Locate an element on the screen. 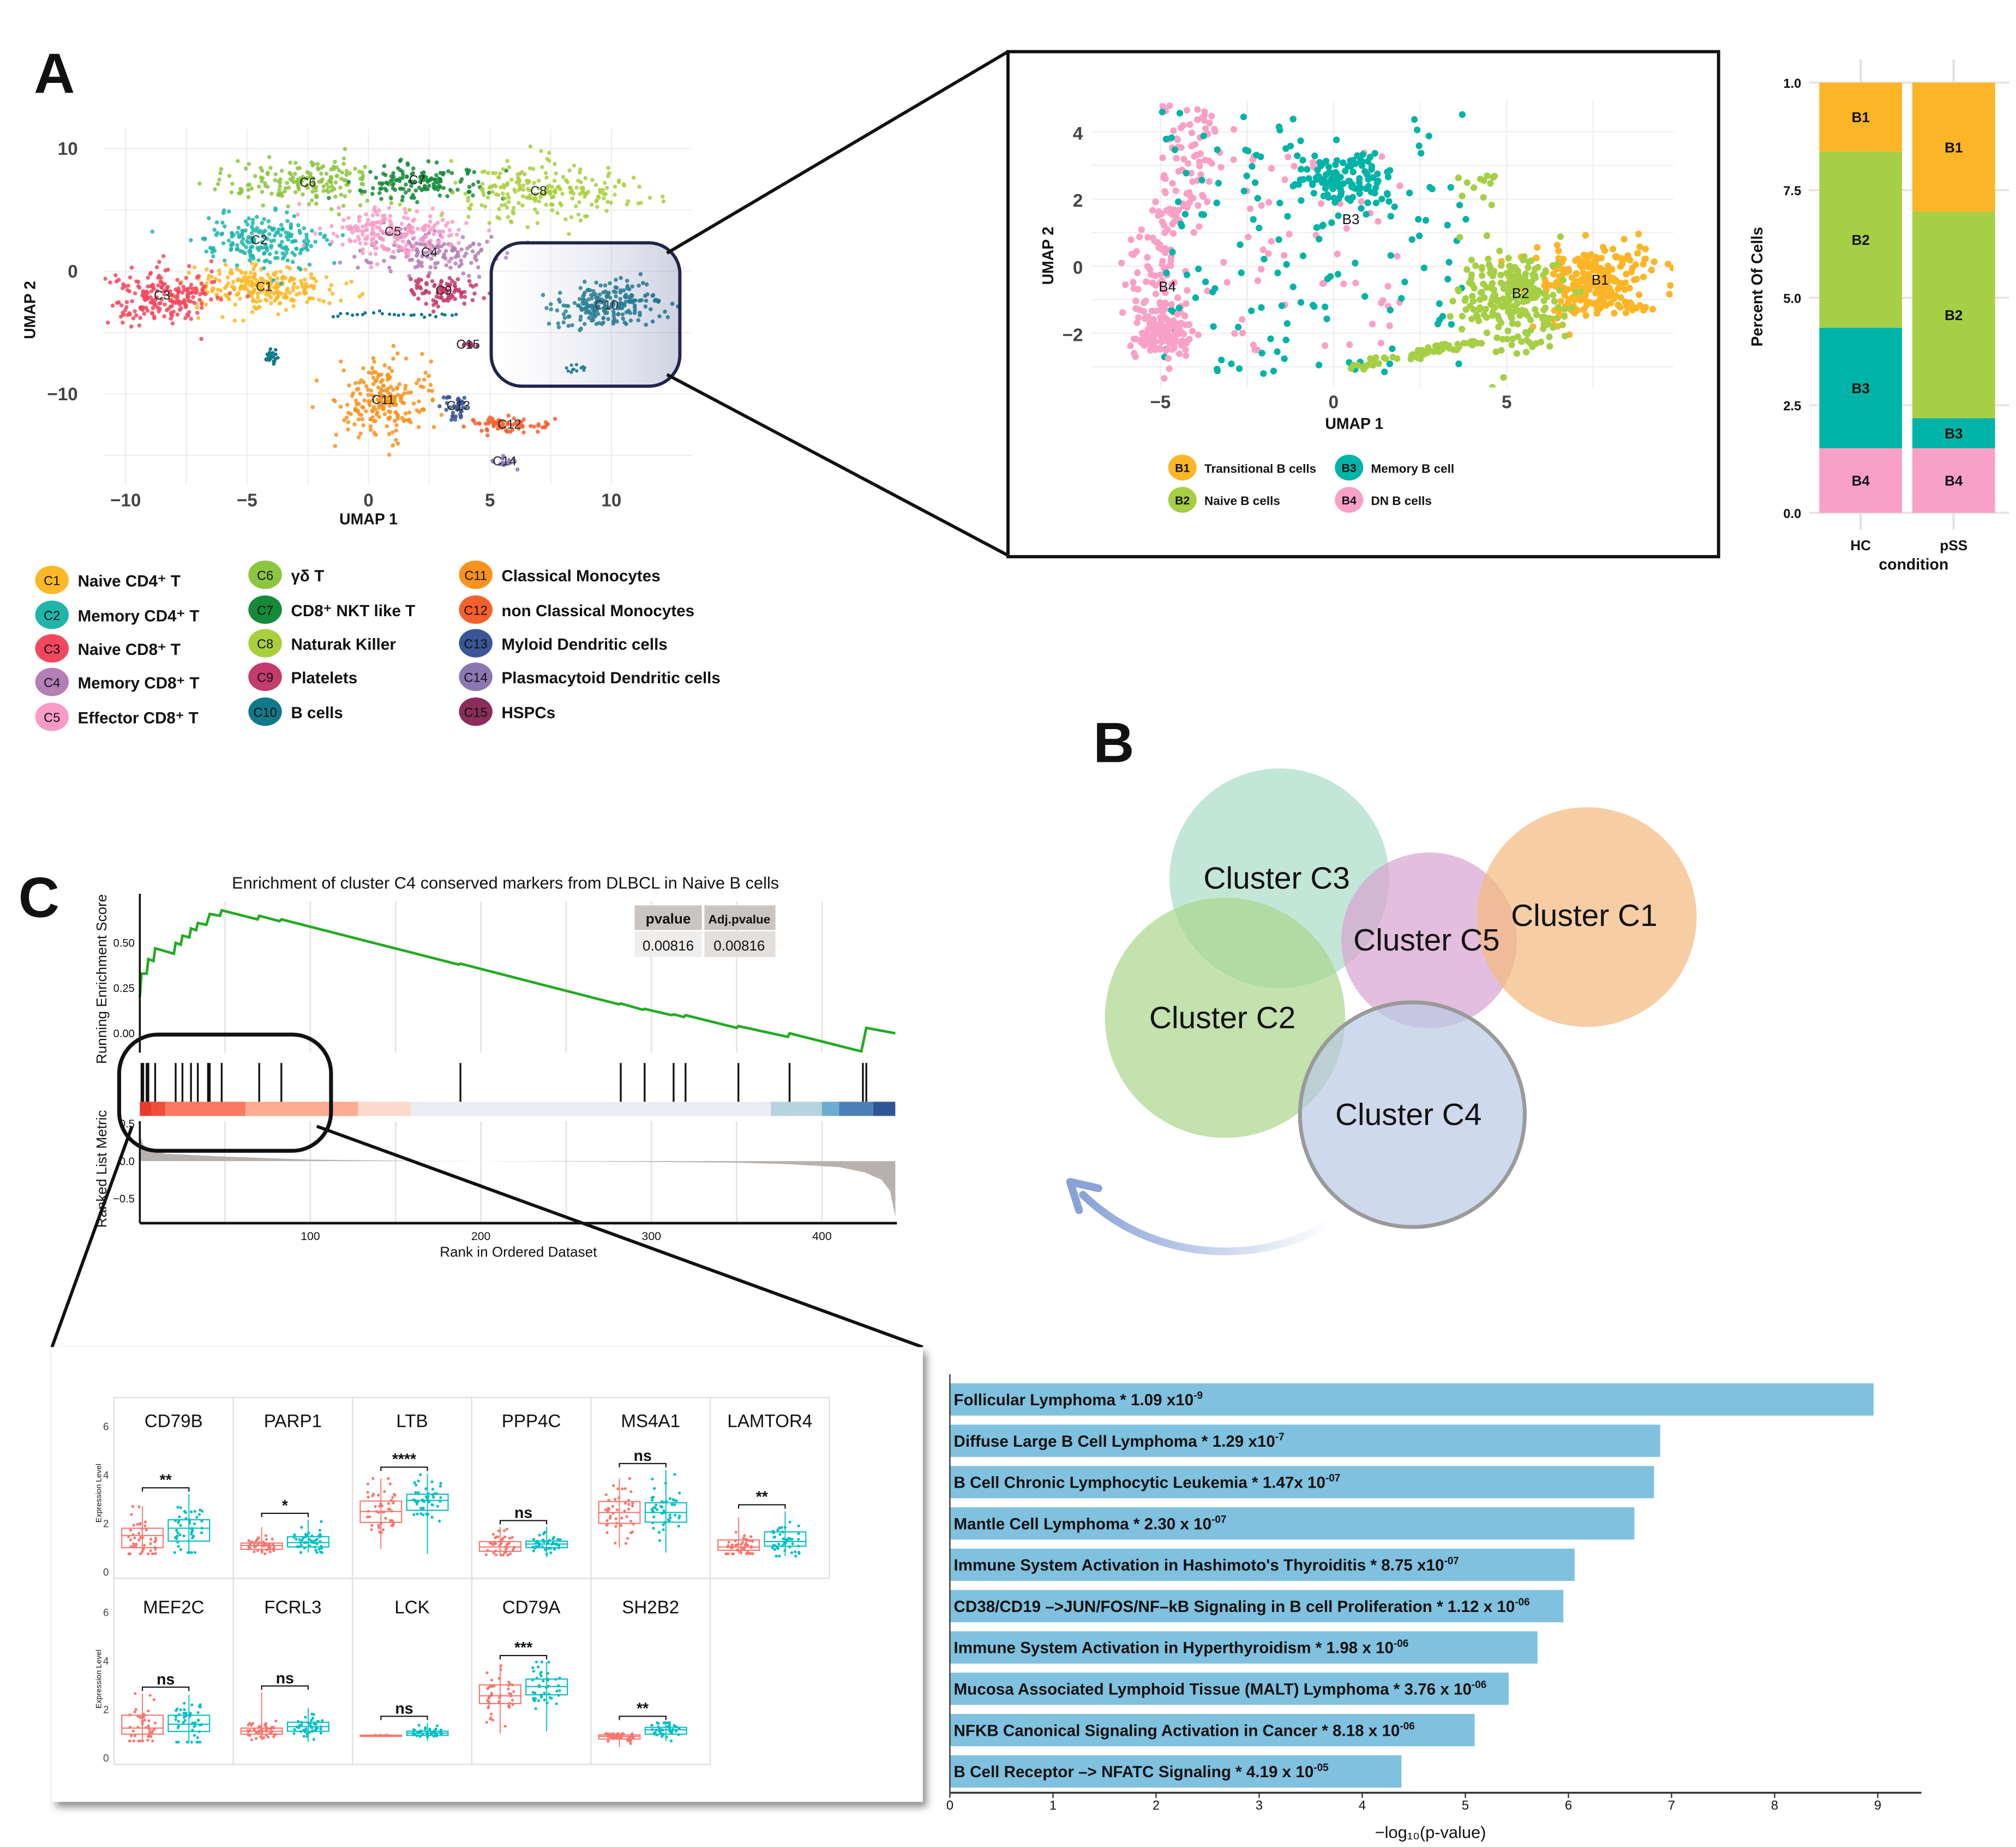 Image resolution: width=2016 pixels, height=1847 pixels. pathway-label-exponent: -07 is located at coordinates (1332, 1479).